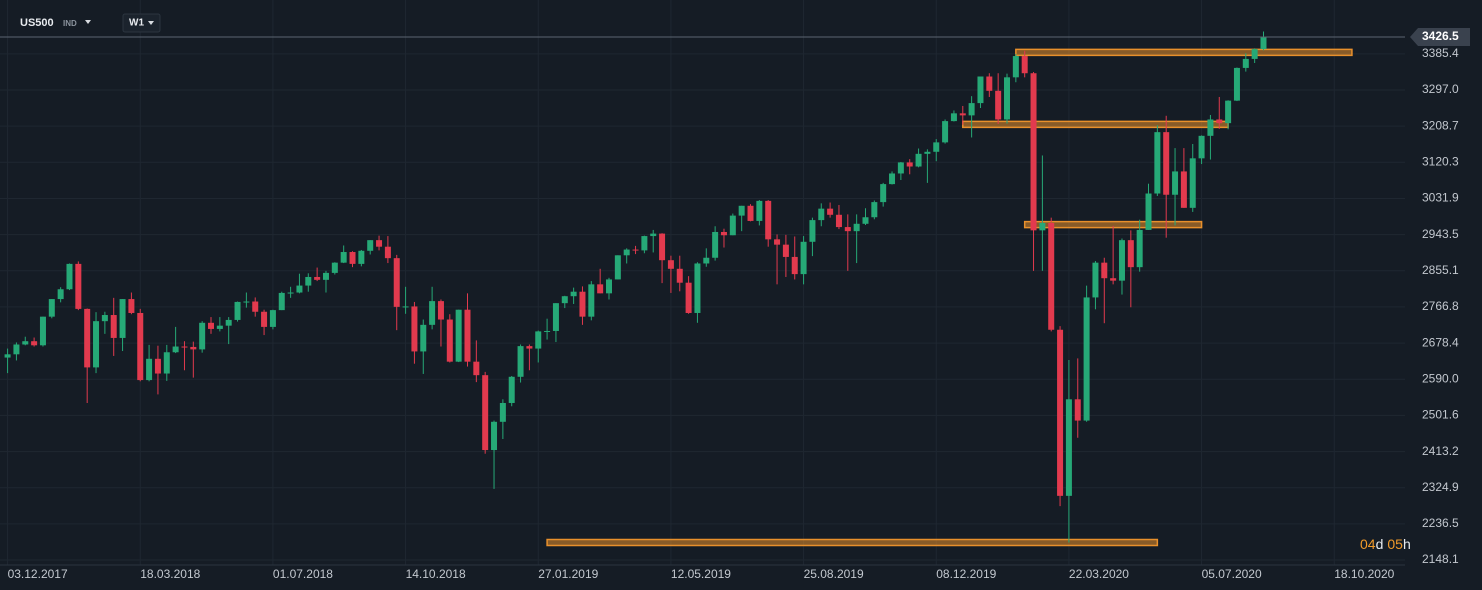  I want to click on countdown-hours: 05, so click(1395, 544).